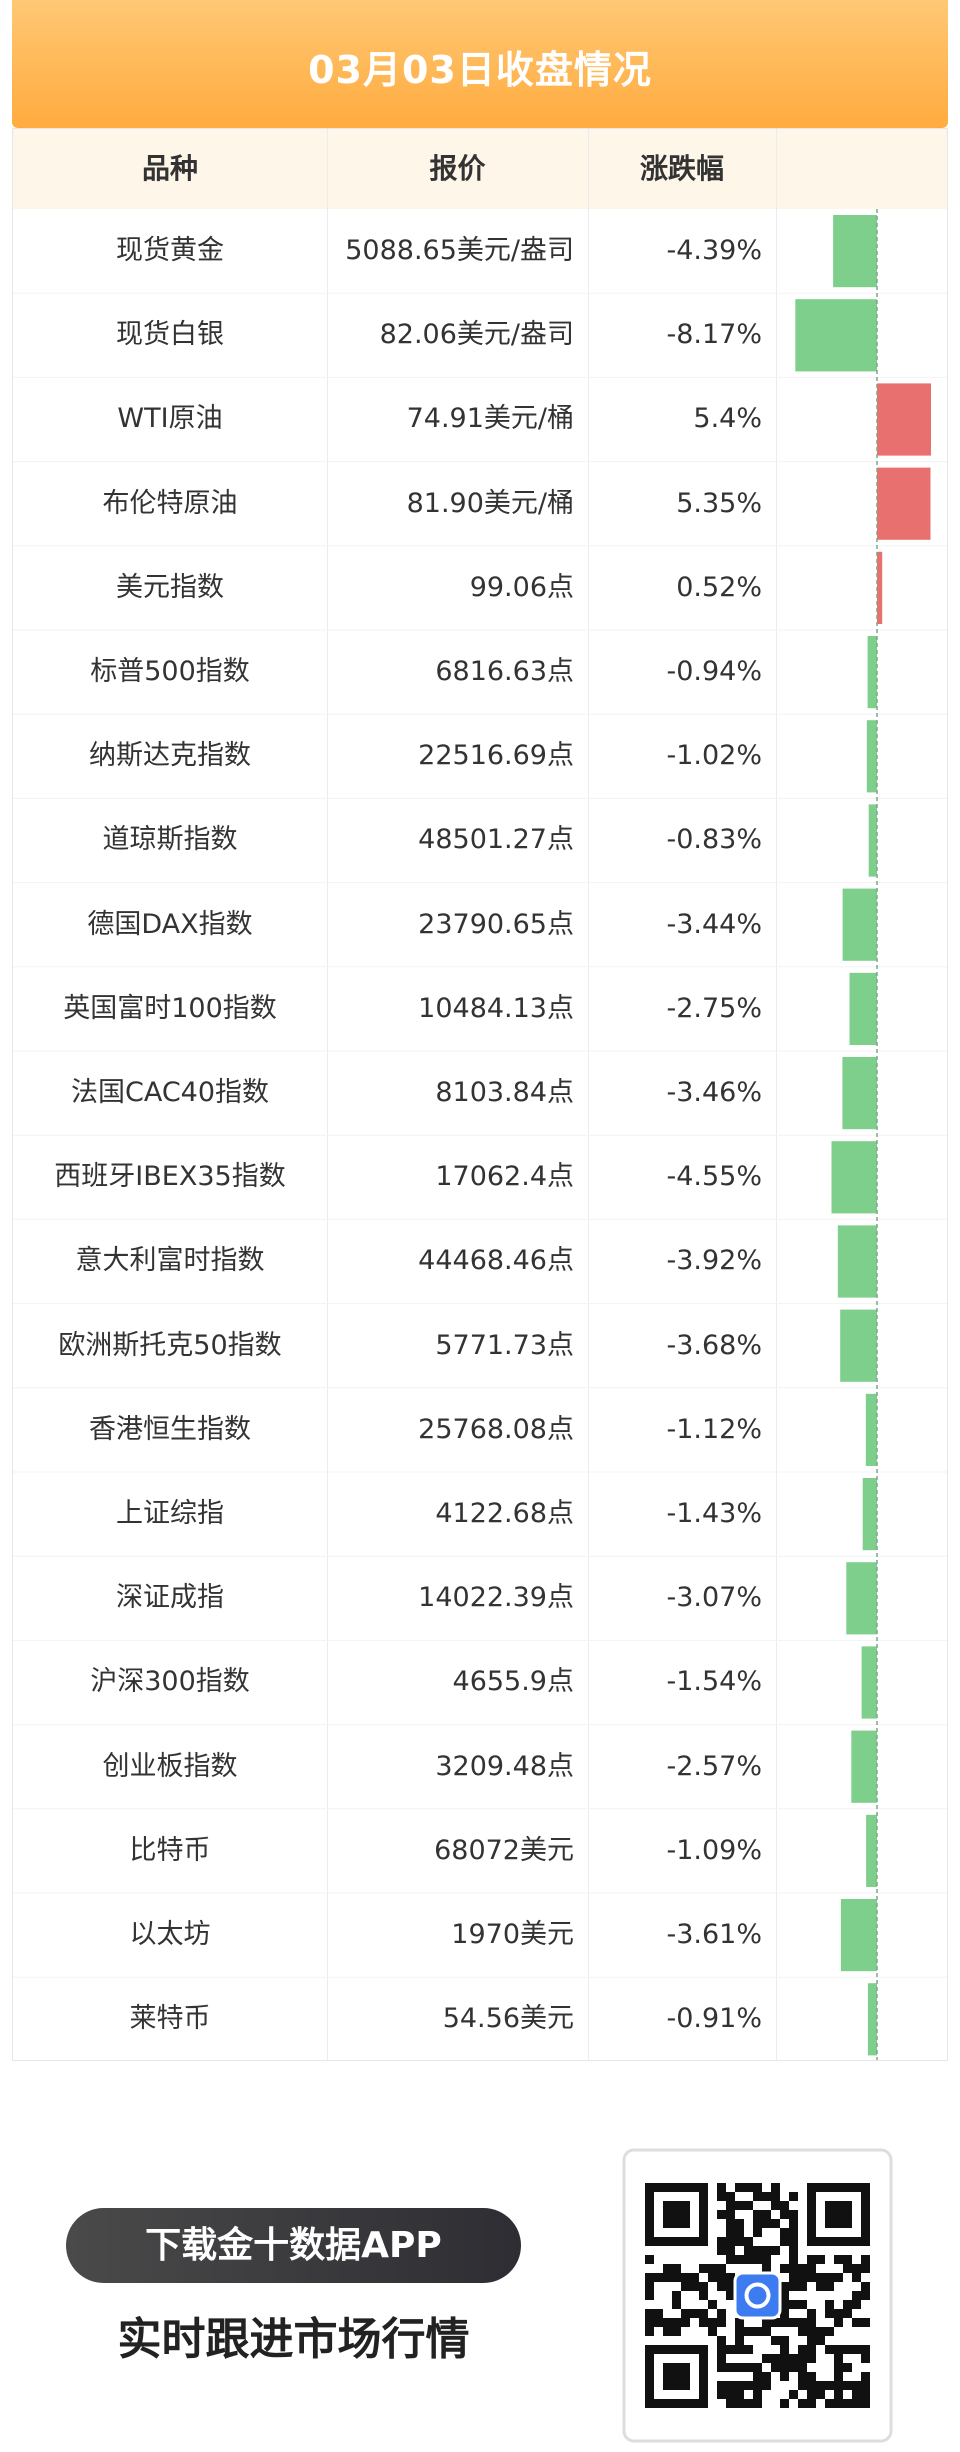 This screenshot has height=2452, width=960. Describe the element at coordinates (170, 1429) in the screenshot. I see `variety: 香港恒生指数` at that location.